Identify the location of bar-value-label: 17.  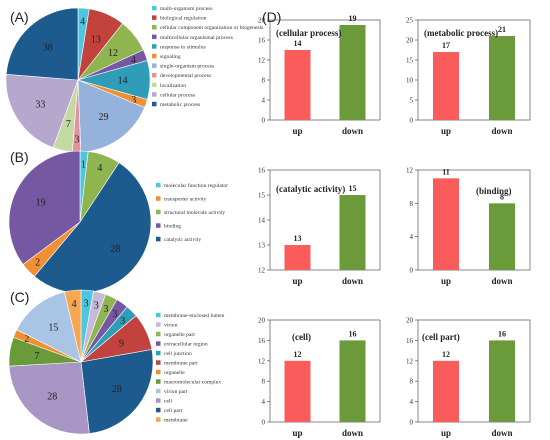
(446, 45).